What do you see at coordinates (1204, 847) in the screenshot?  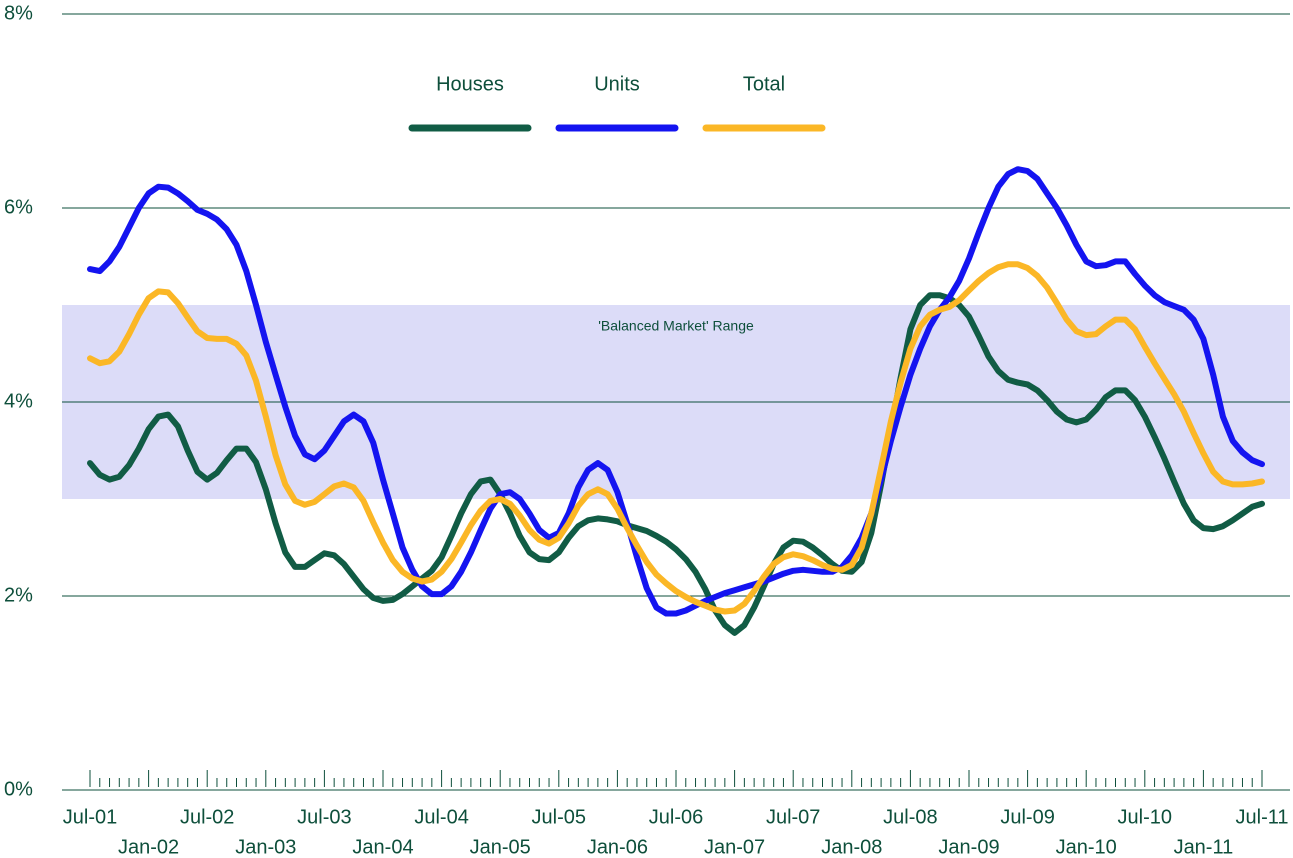 I see `x-tick-label: Jan-11` at bounding box center [1204, 847].